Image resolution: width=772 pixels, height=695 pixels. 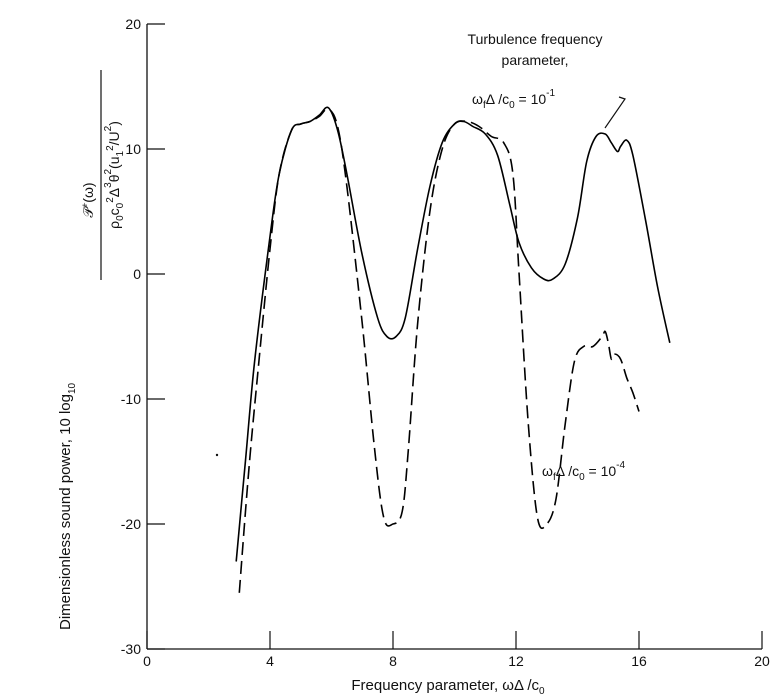 I want to click on x-tick-label: 12, so click(x=516, y=661).